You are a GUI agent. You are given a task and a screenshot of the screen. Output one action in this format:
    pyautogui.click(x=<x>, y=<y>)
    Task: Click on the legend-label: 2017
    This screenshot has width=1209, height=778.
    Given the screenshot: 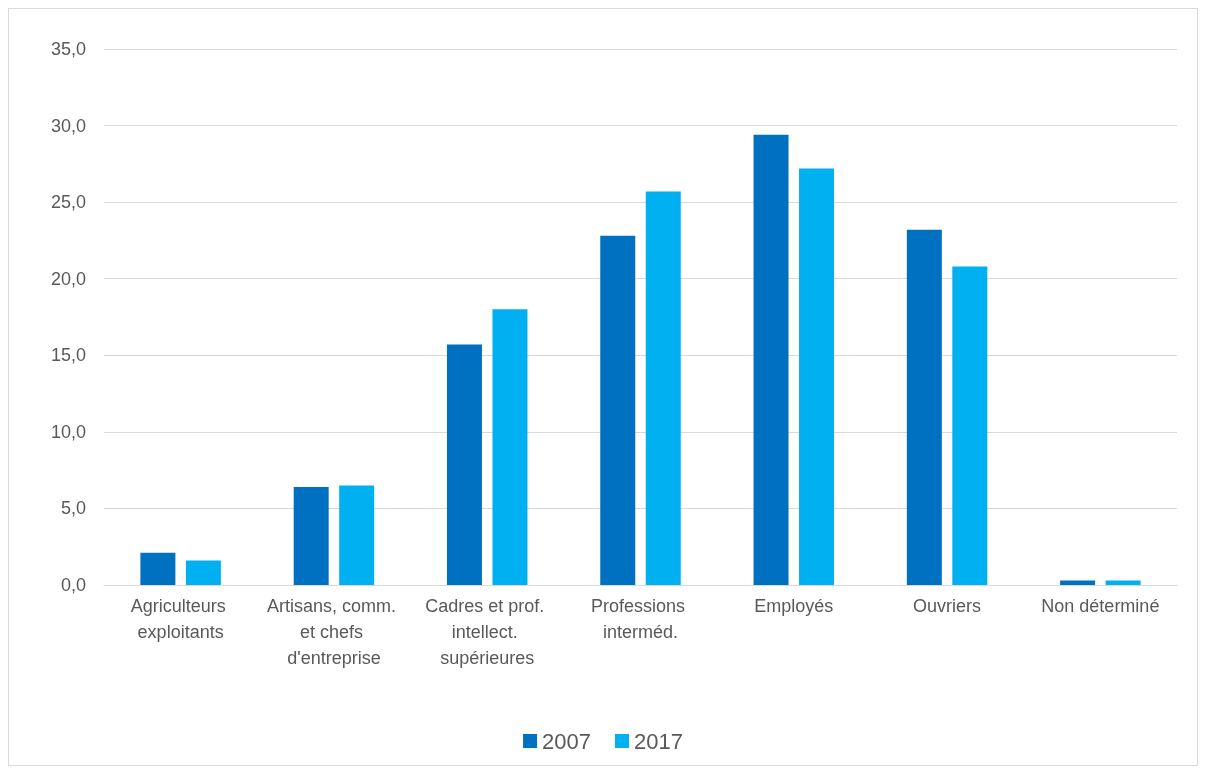 What is the action you would take?
    pyautogui.click(x=658, y=741)
    